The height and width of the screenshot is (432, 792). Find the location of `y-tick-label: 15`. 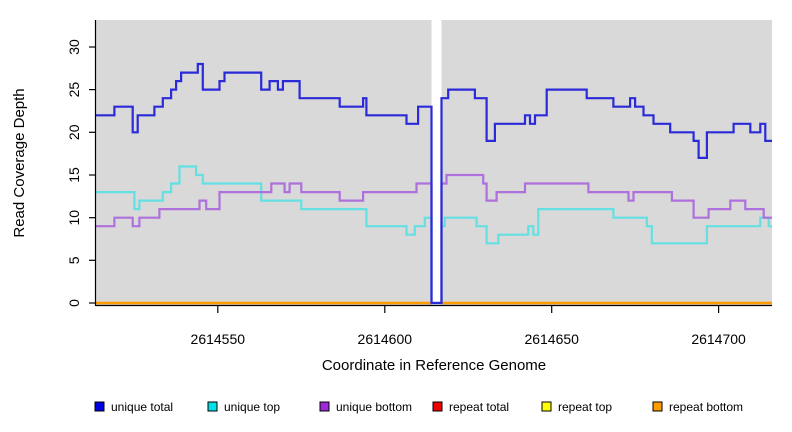

y-tick-label: 15 is located at coordinates (74, 175).